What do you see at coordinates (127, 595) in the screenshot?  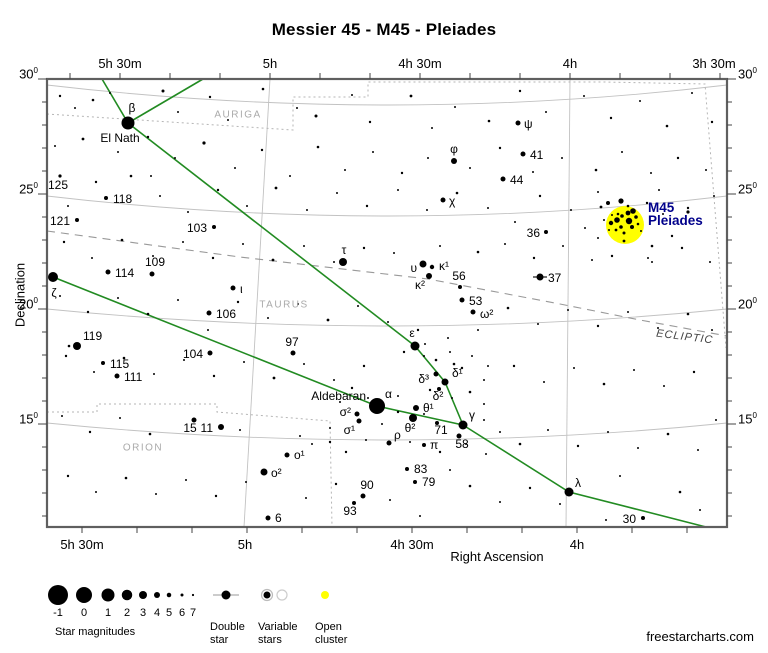 I see `legend-magnitude-dot` at bounding box center [127, 595].